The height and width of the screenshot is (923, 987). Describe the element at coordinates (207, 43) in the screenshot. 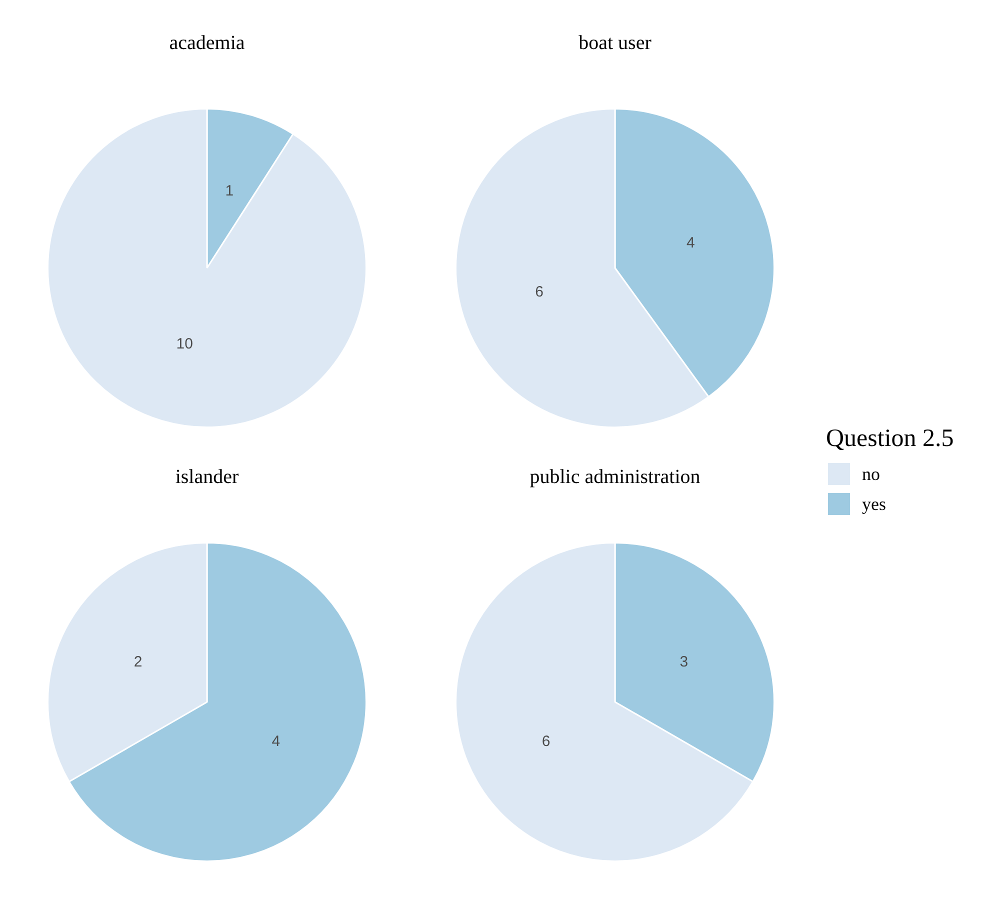

I see `chart-title: academia` at that location.